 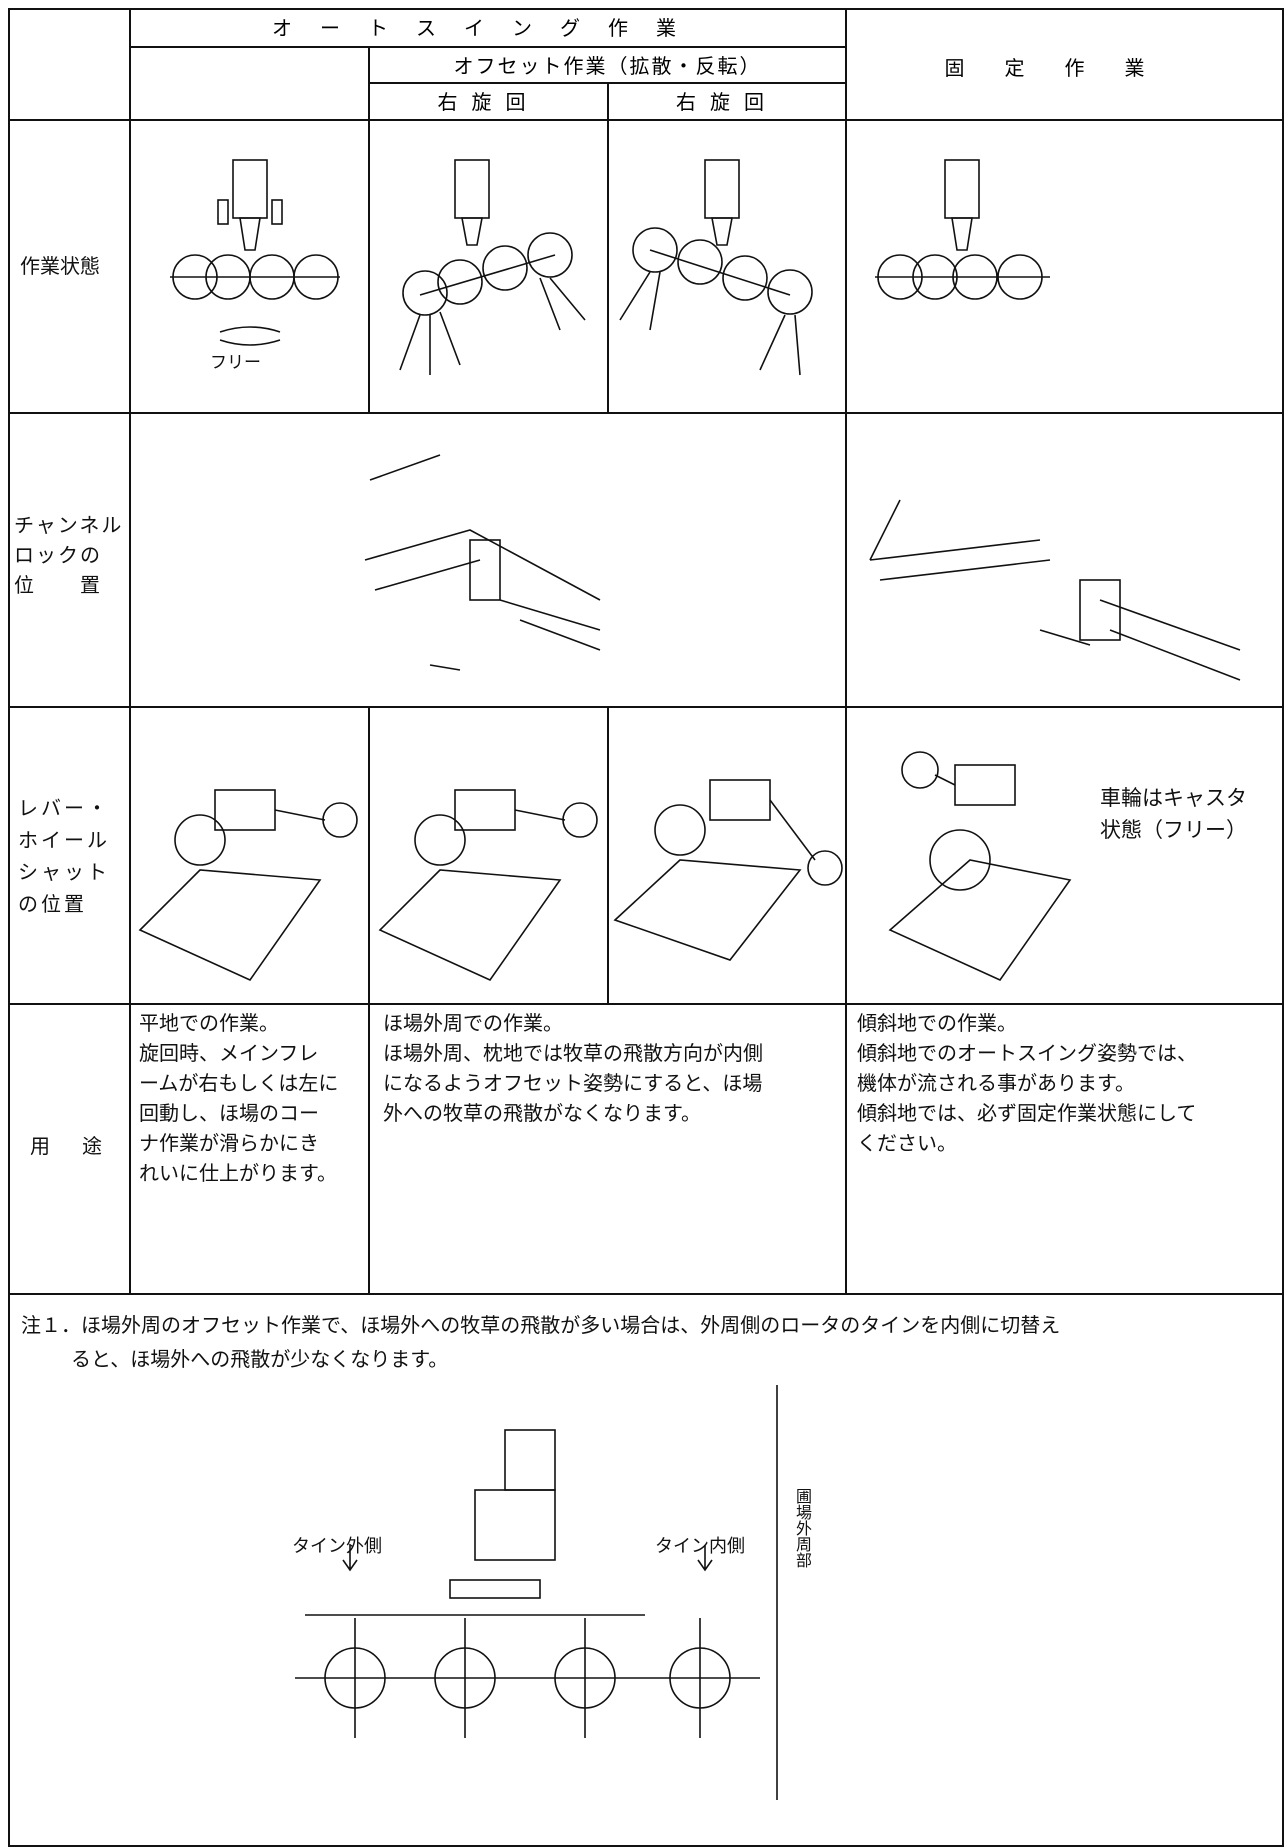 I want to click on text-line: 機体が流される事があります。, so click(x=996, y=1083).